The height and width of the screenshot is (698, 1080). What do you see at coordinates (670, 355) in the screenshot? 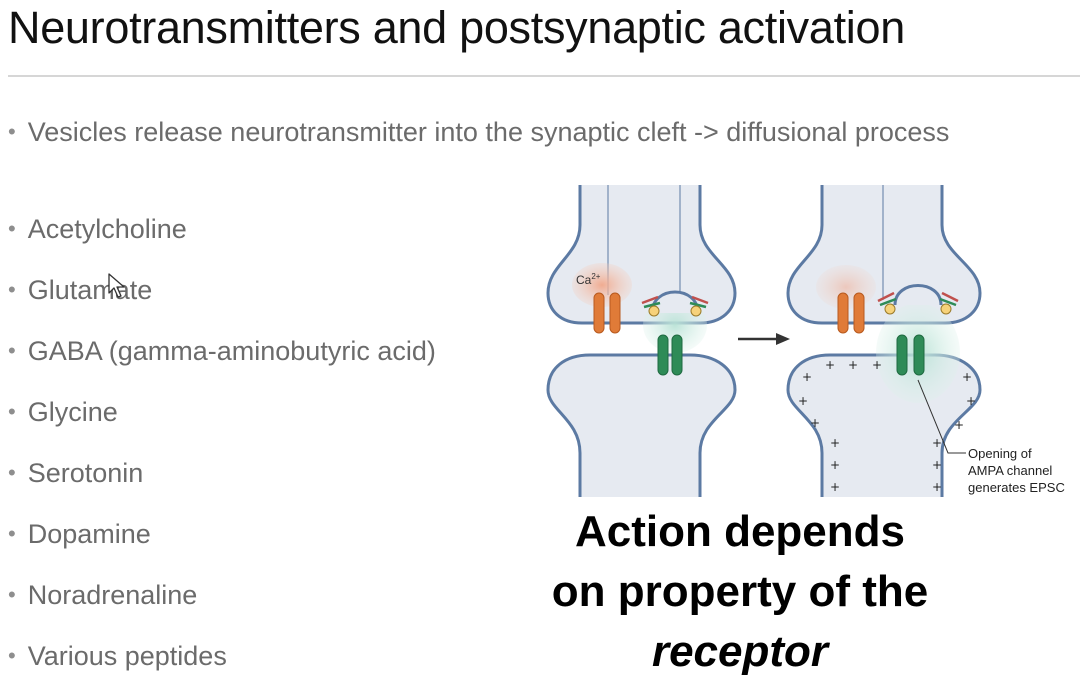
I see `ampa-channel-closed` at bounding box center [670, 355].